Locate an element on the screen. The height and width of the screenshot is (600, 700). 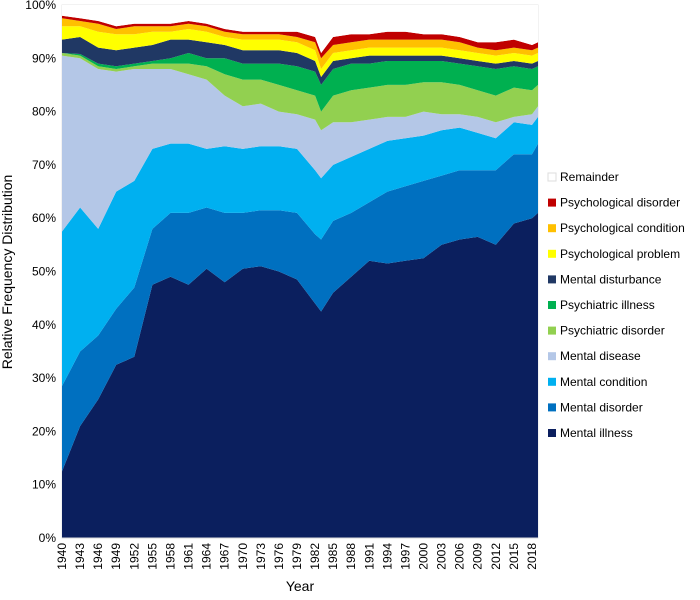
area-psychiatric-illness is located at coordinates (300, 82).